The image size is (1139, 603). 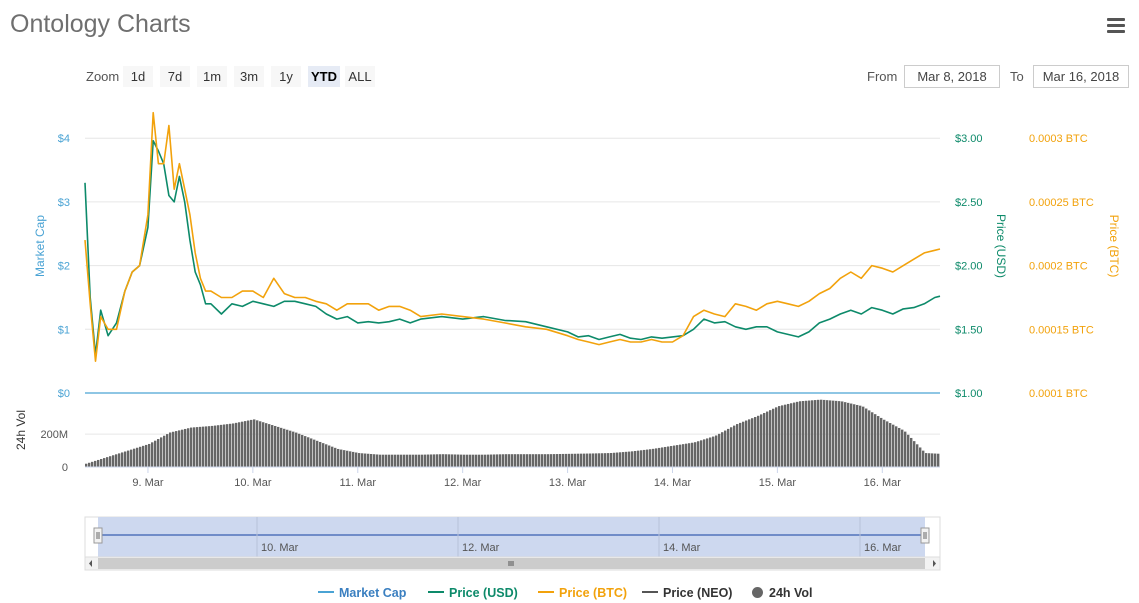 What do you see at coordinates (969, 394) in the screenshot?
I see `price-usd-tick-label: $1.00` at bounding box center [969, 394].